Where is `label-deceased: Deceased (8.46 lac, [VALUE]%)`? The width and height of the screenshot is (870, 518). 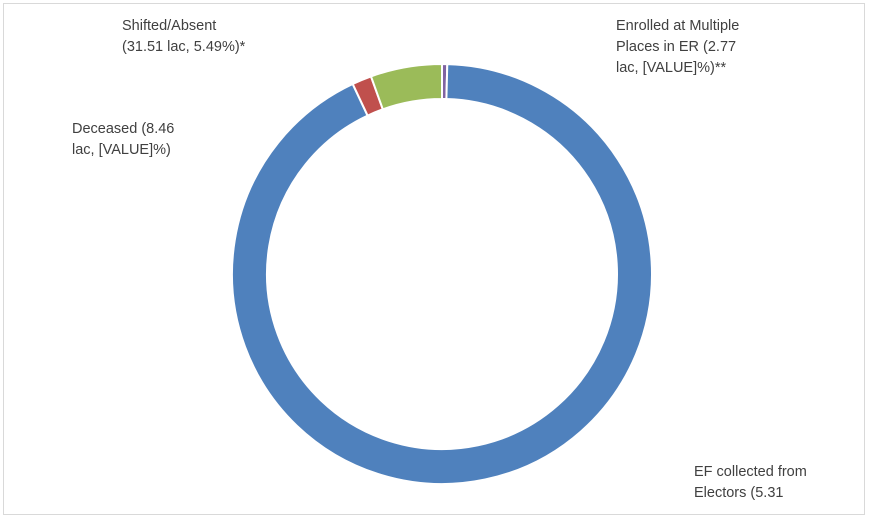 label-deceased: Deceased (8.46 lac, [VALUE]%) is located at coordinates (123, 139).